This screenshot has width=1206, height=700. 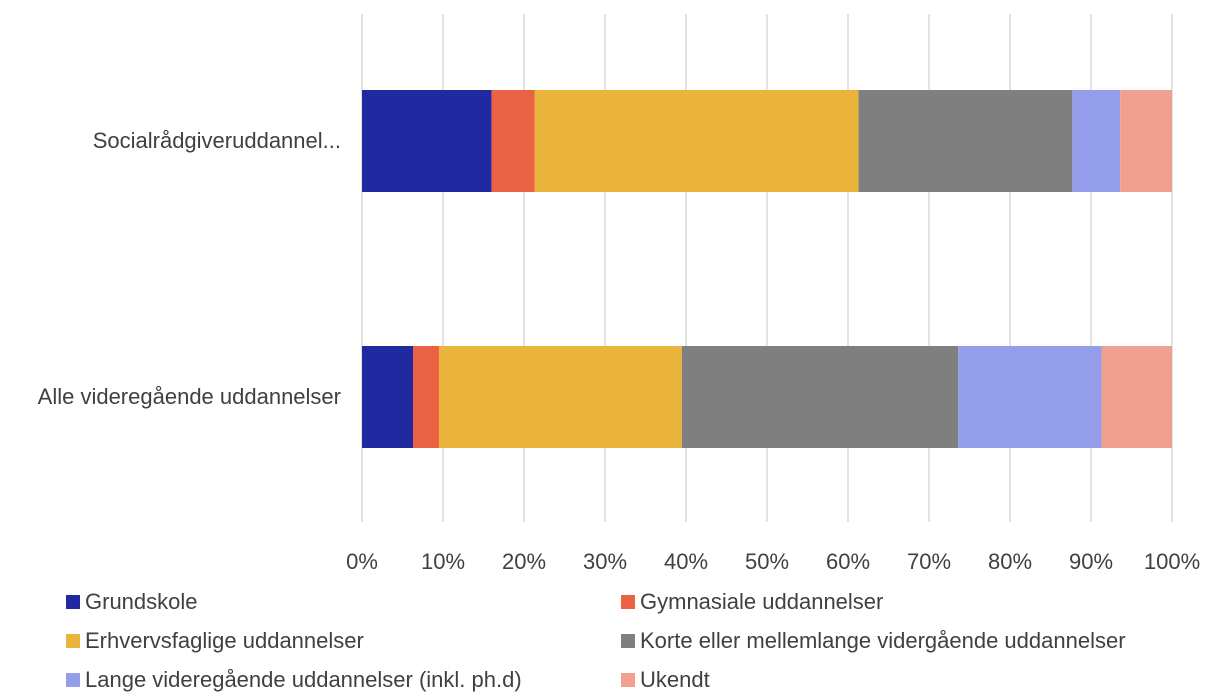 What do you see at coordinates (929, 561) in the screenshot?
I see `x-tick-label: 70%` at bounding box center [929, 561].